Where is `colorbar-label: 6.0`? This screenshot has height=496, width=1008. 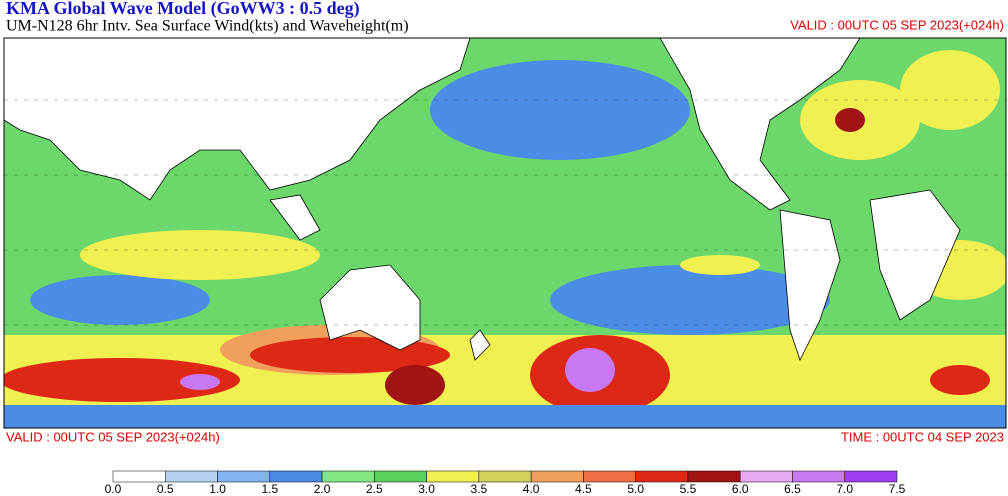 colorbar-label: 6.0 is located at coordinates (740, 489).